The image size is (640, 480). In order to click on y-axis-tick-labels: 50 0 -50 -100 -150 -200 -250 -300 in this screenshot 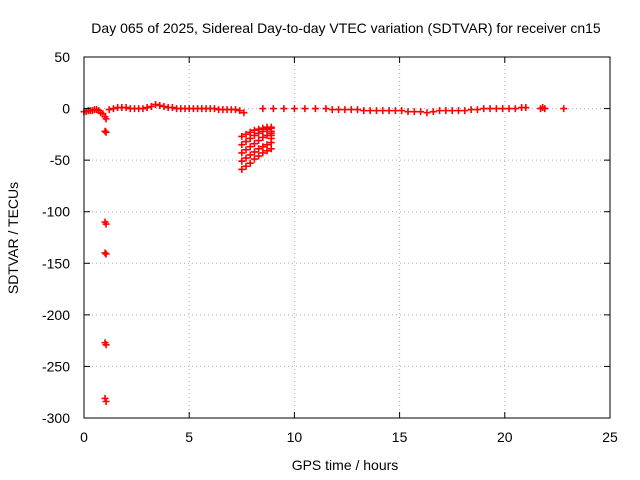, I will do `click(56, 237)`.